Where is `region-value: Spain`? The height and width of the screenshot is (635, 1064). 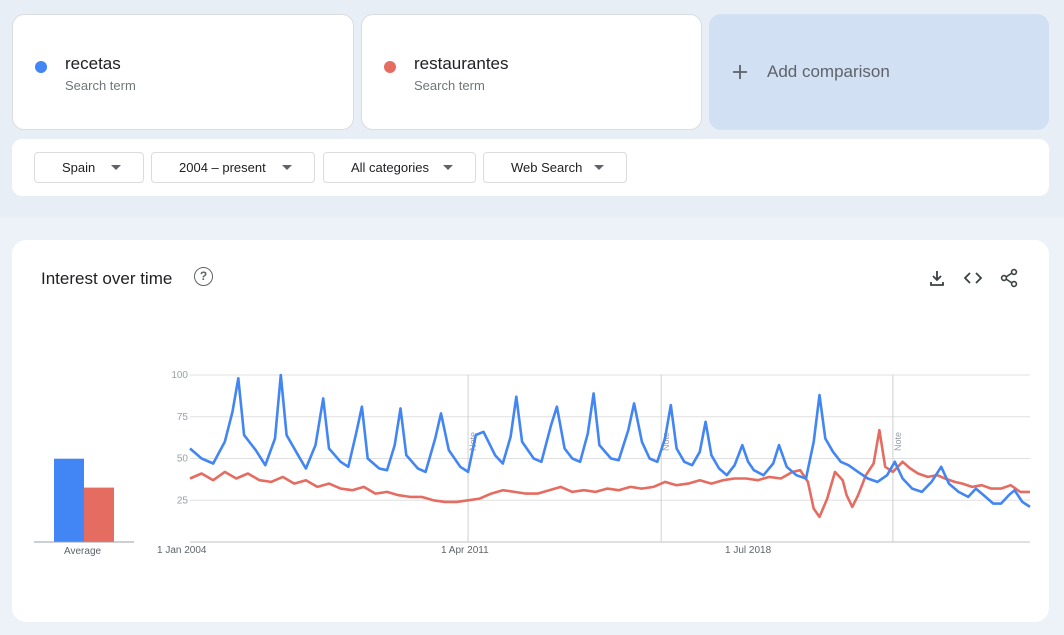
region-value: Spain is located at coordinates (79, 167).